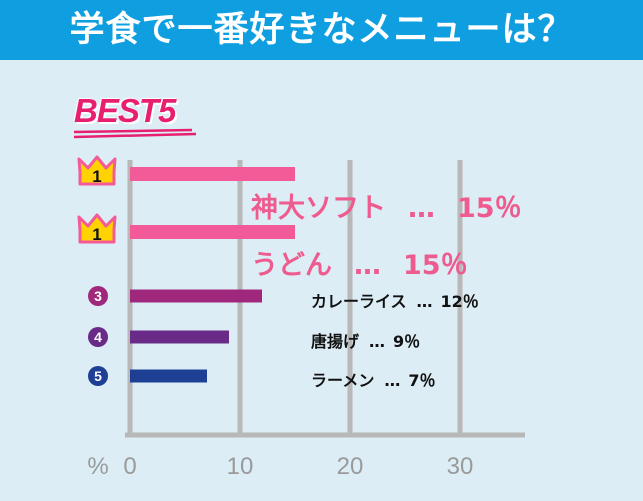  I want to click on x-tick-label: 30, so click(460, 466).